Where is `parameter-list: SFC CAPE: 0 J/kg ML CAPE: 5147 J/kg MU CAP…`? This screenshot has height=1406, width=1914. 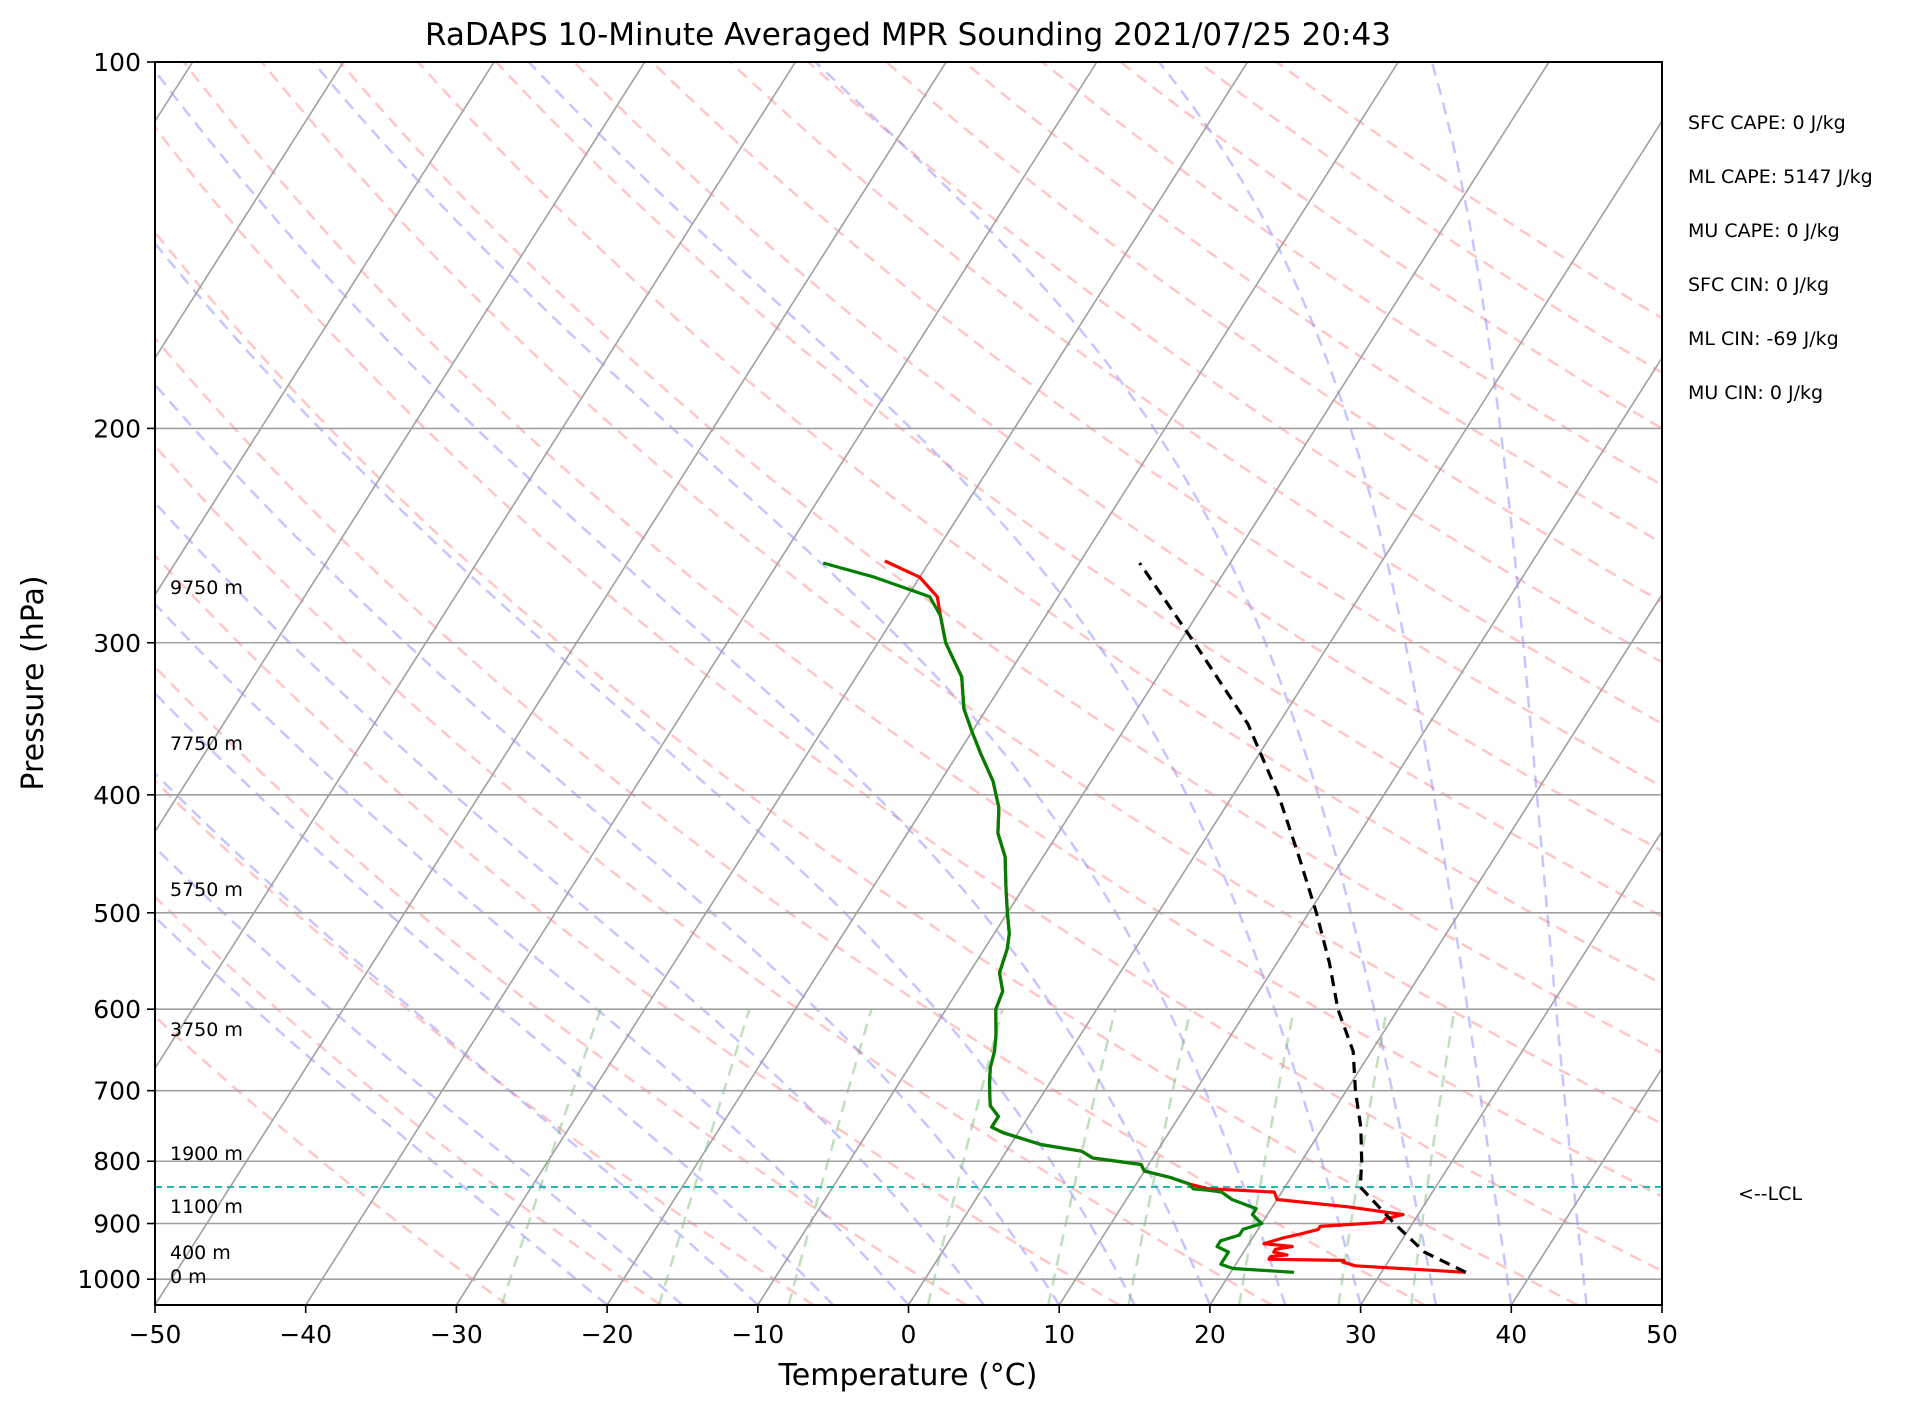
parameter-list: SFC CAPE: 0 J/kg ML CAPE: 5147 J/kg MU CAP… is located at coordinates (1780, 258).